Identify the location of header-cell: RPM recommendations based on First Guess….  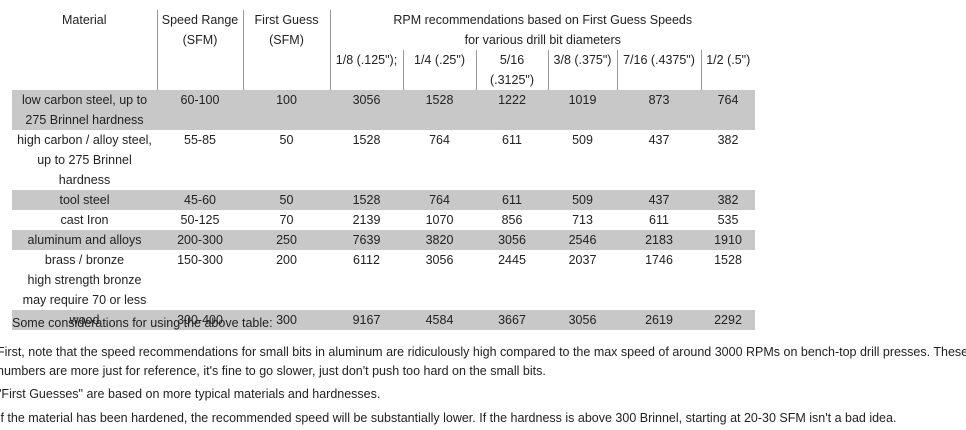
(542, 30).